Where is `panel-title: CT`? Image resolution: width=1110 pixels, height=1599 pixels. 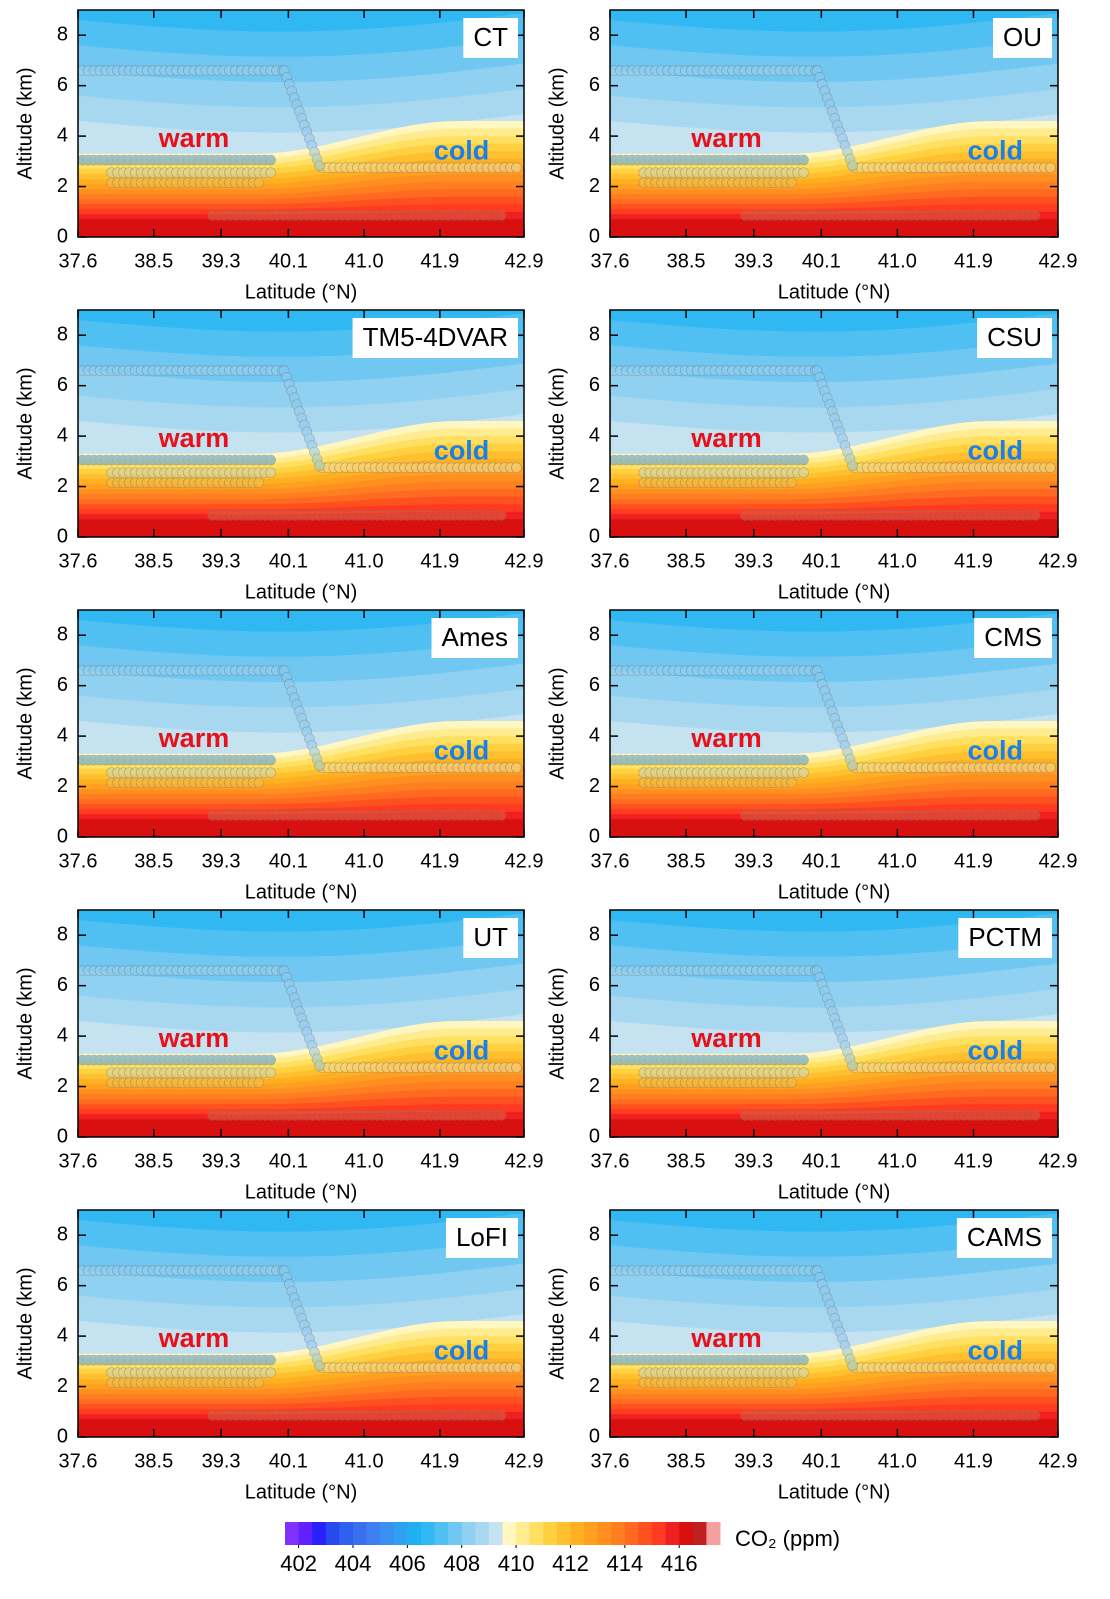 panel-title: CT is located at coordinates (490, 37).